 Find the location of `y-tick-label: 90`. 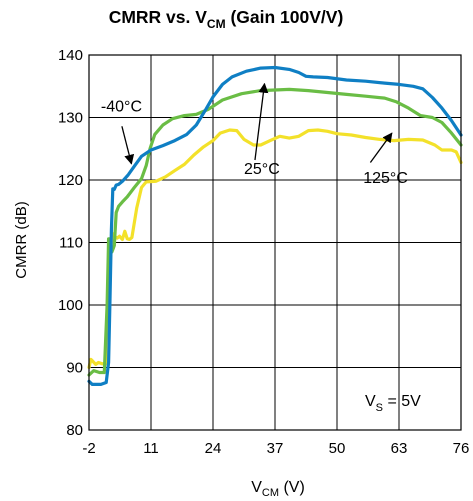

y-tick-label: 90 is located at coordinates (74, 368).